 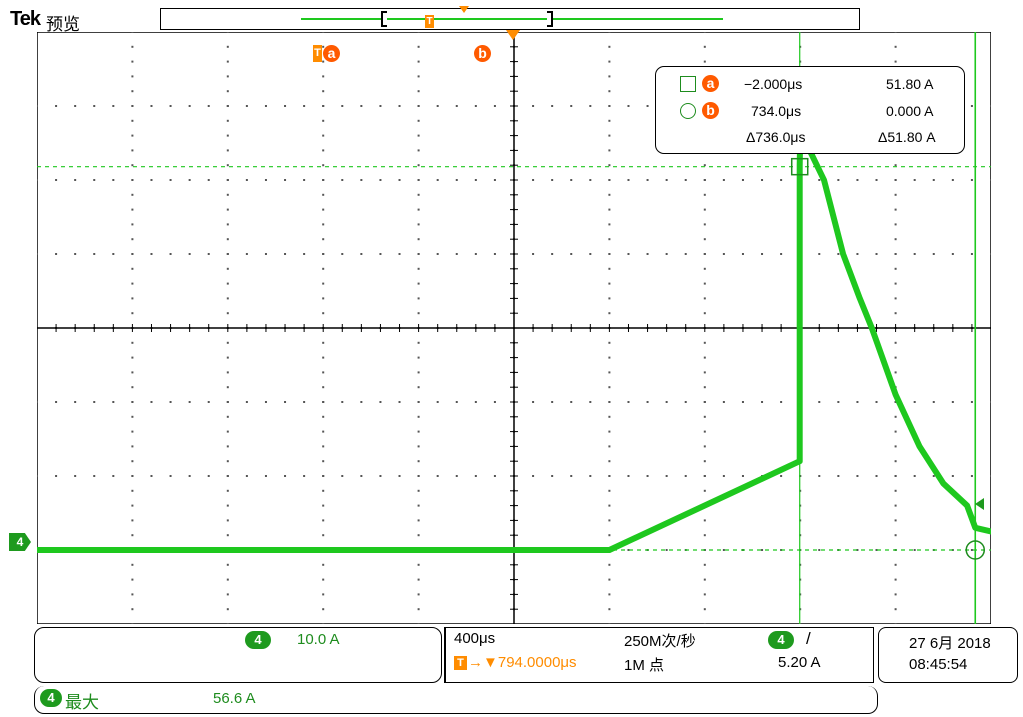 I want to click on trigger-position-icon, so click(x=513, y=35).